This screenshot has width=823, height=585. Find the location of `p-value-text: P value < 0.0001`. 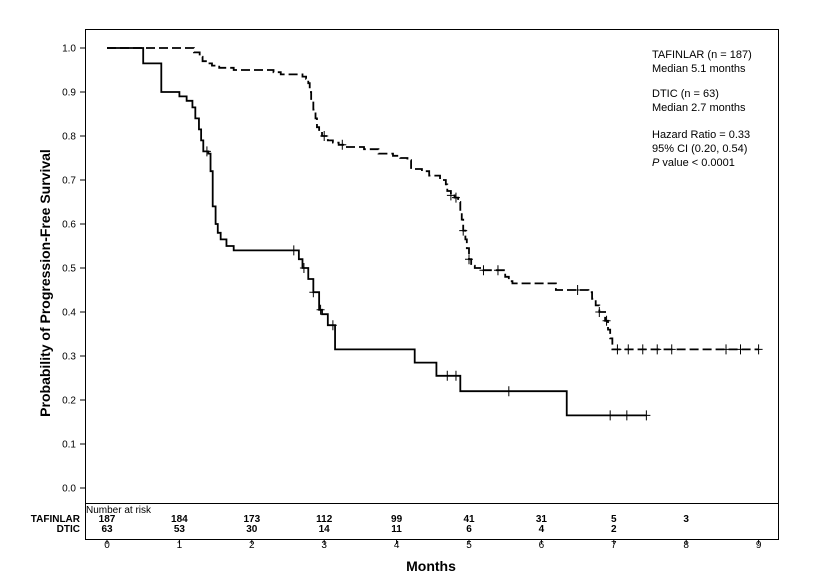

p-value-text: P value < 0.0001 is located at coordinates (693, 163).